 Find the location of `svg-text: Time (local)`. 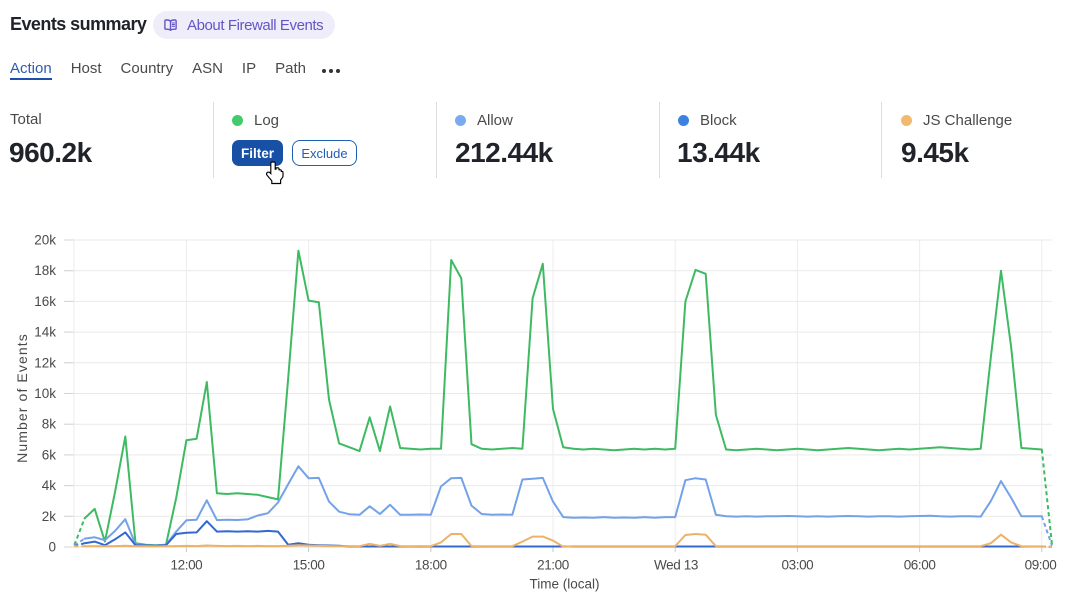

svg-text: Time (local) is located at coordinates (564, 584).